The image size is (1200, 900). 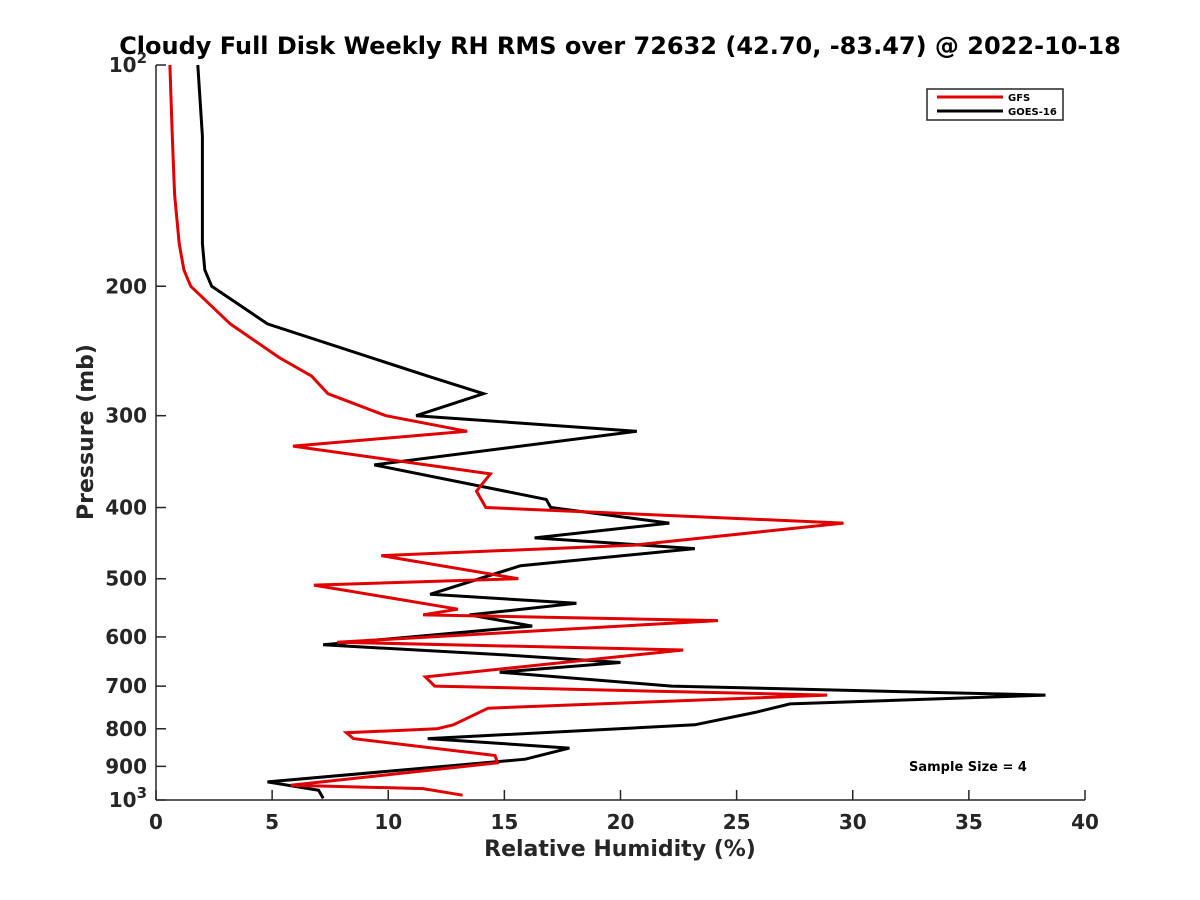 I want to click on legend-box, so click(x=995, y=104).